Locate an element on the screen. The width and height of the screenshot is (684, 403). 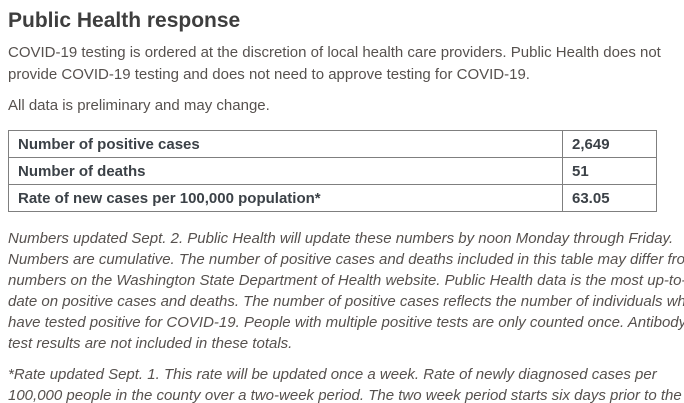
page-title: Public Health response is located at coordinates (124, 20).